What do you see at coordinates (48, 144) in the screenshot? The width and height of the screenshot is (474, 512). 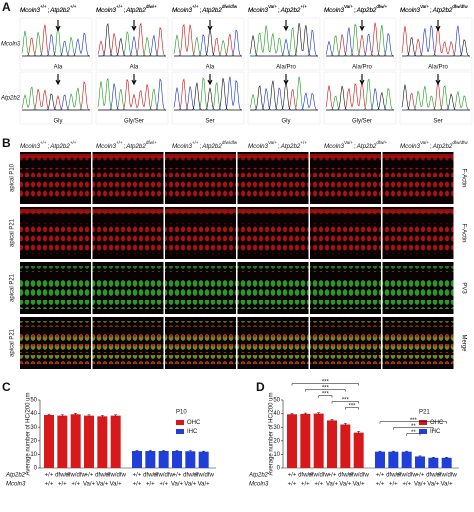 I see `genotype-header: Mcoln3+/+;Atp2b2+/+` at bounding box center [48, 144].